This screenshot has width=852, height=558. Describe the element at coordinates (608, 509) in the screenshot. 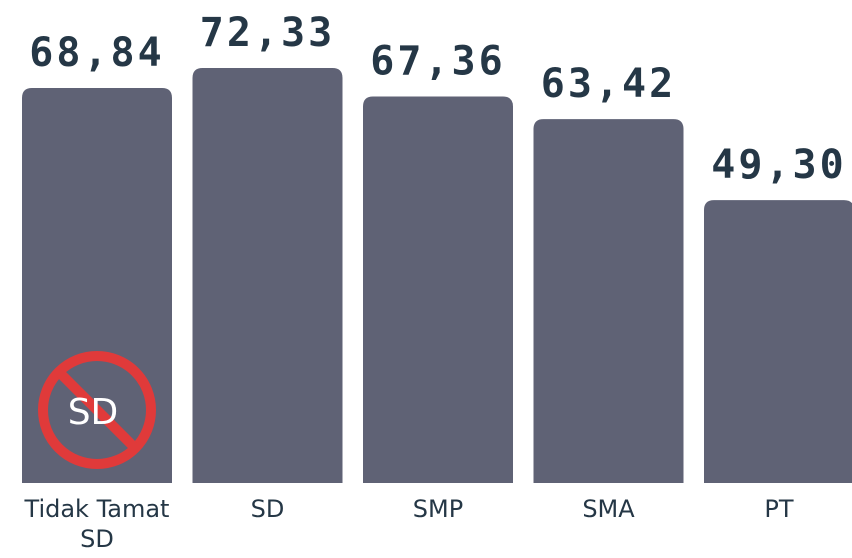

I see `category-label: SMA` at that location.